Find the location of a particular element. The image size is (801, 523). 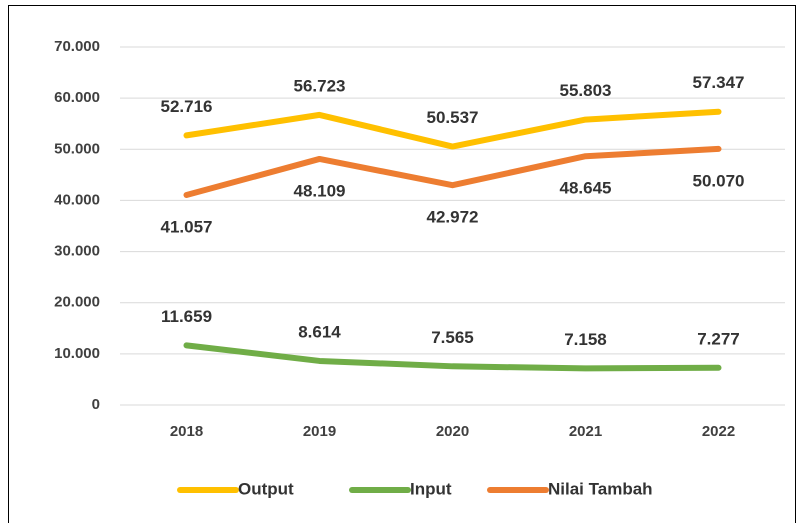

data-label: 57.347 is located at coordinates (719, 82).